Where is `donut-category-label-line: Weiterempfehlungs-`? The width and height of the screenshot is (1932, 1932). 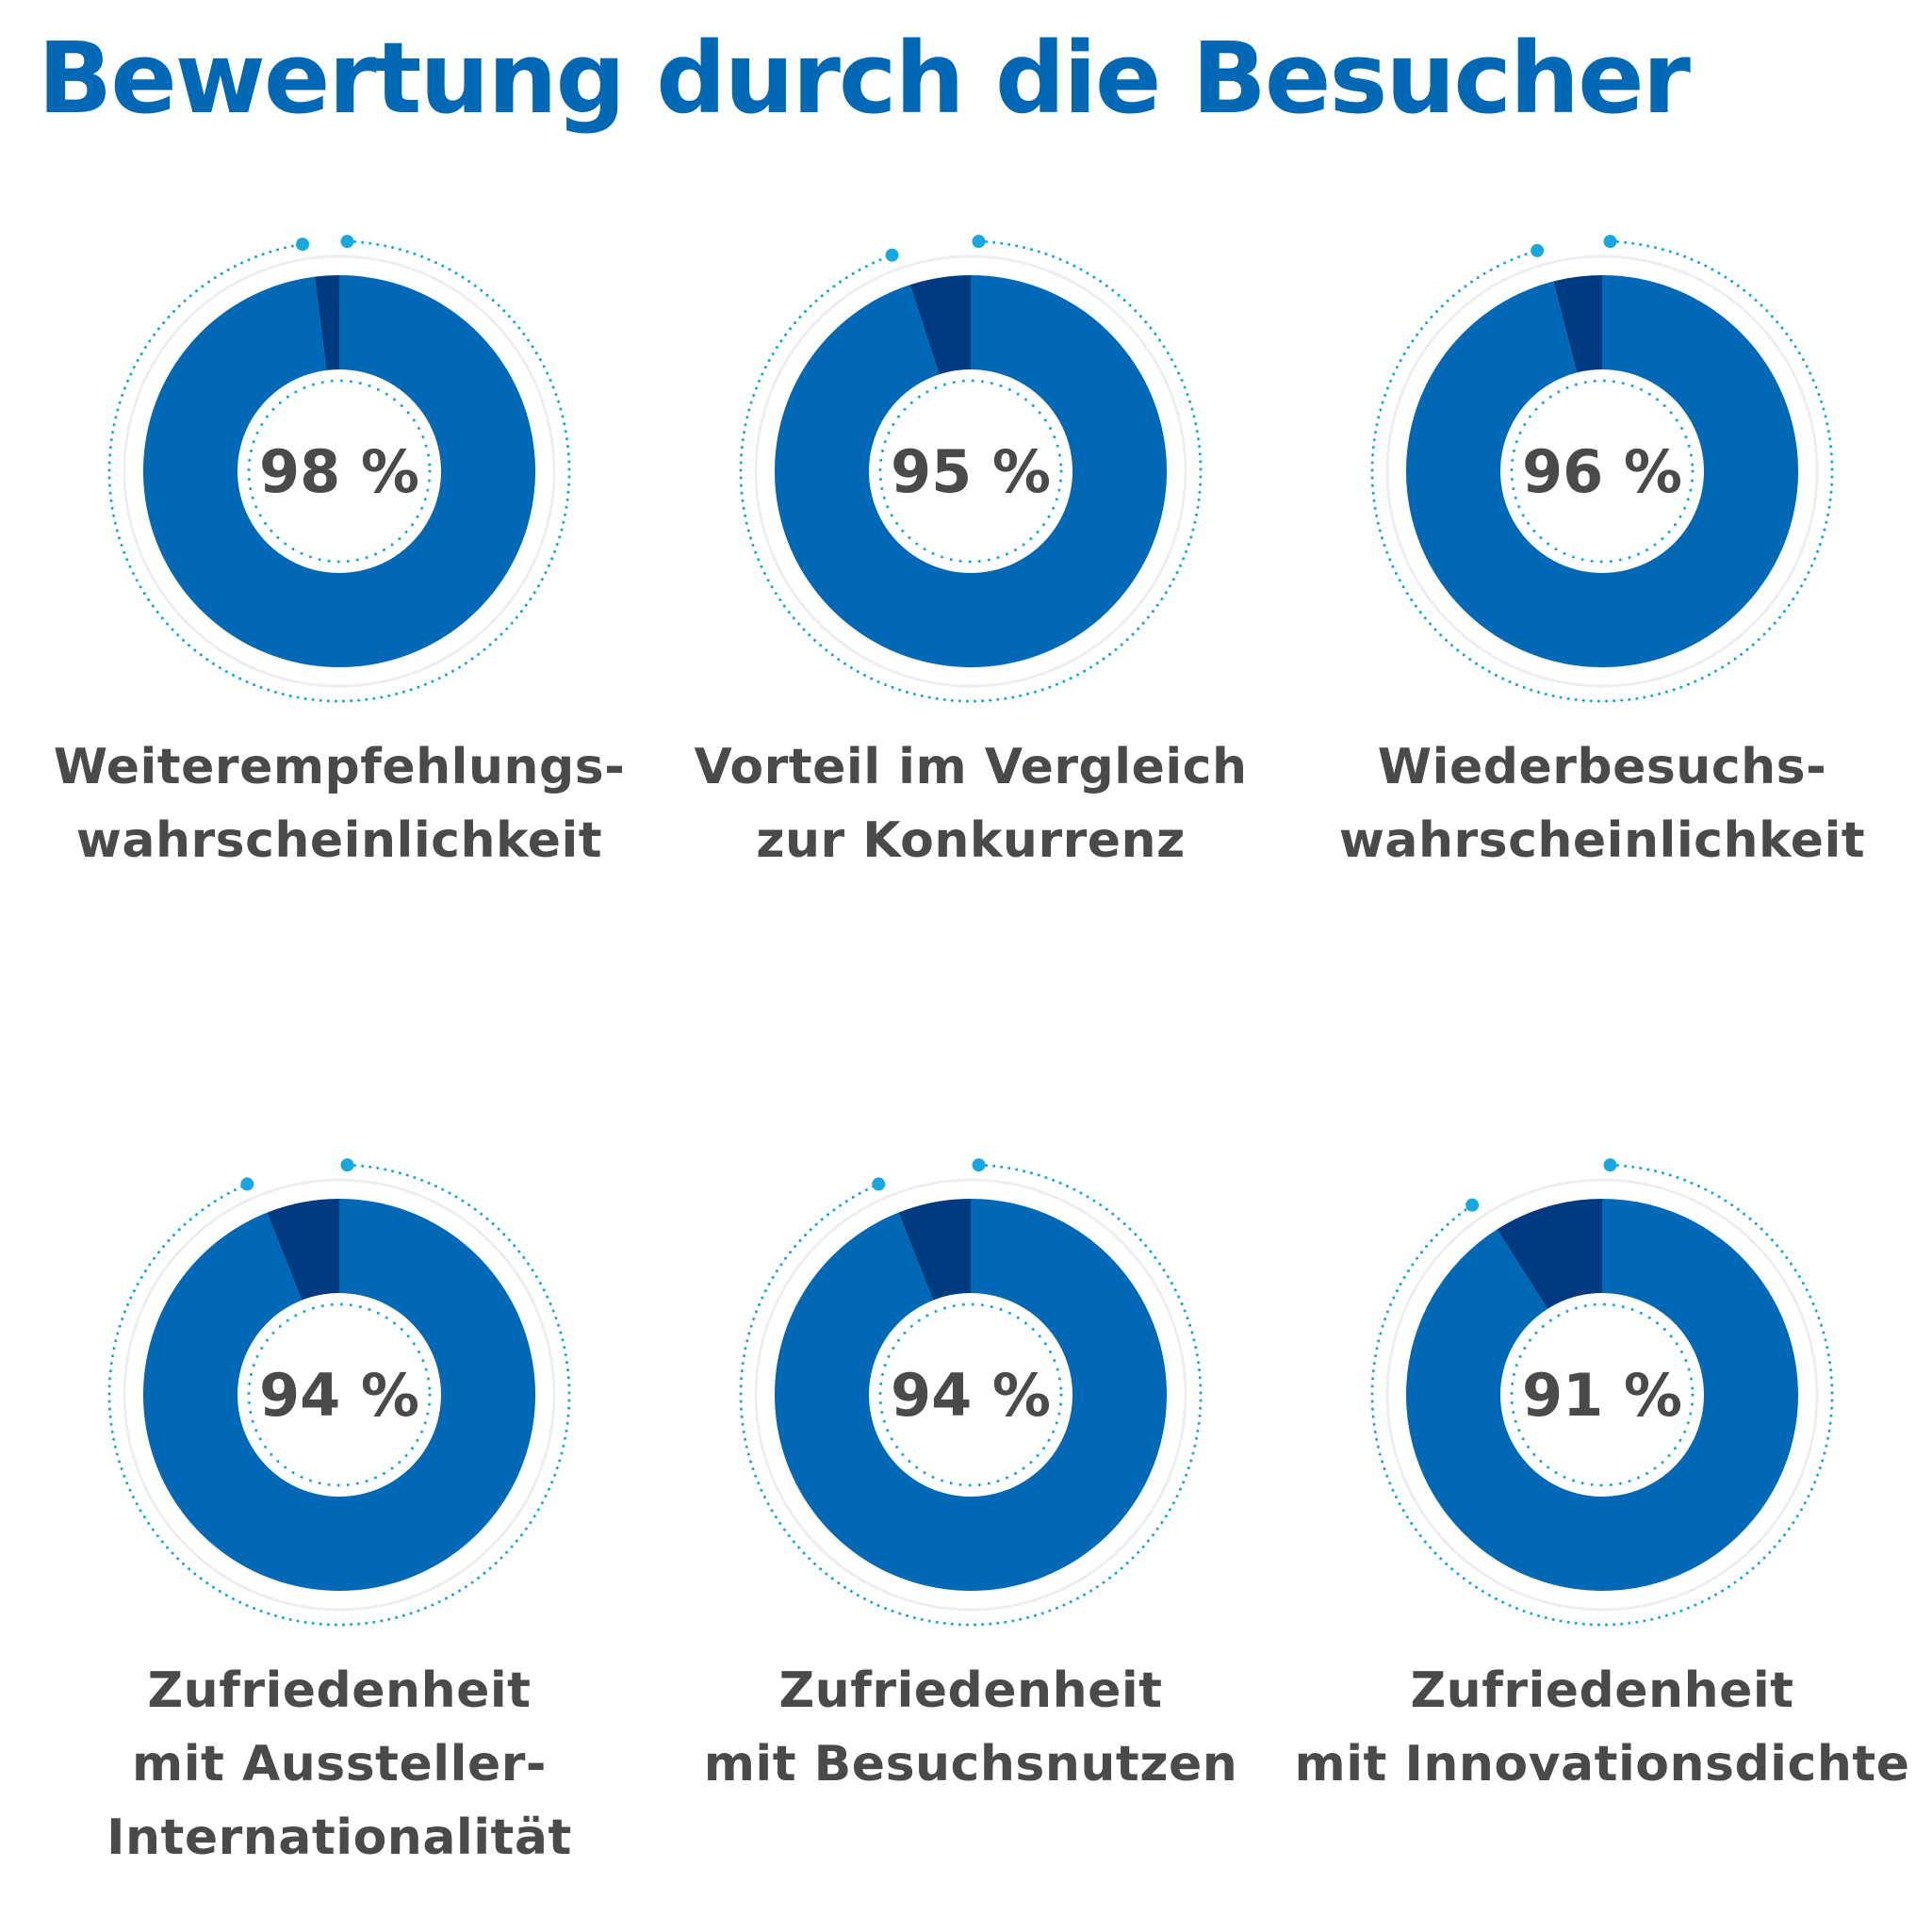 donut-category-label-line: Weiterempfehlungs- is located at coordinates (339, 767).